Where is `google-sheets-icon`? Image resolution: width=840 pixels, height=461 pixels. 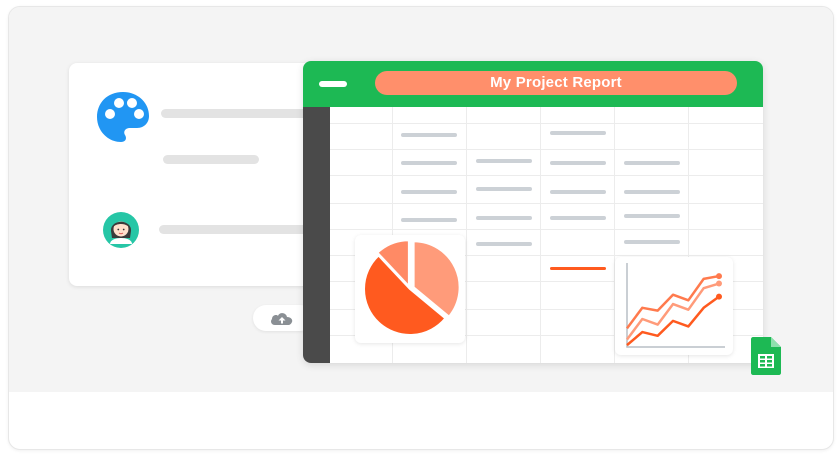
google-sheets-icon is located at coordinates (766, 356).